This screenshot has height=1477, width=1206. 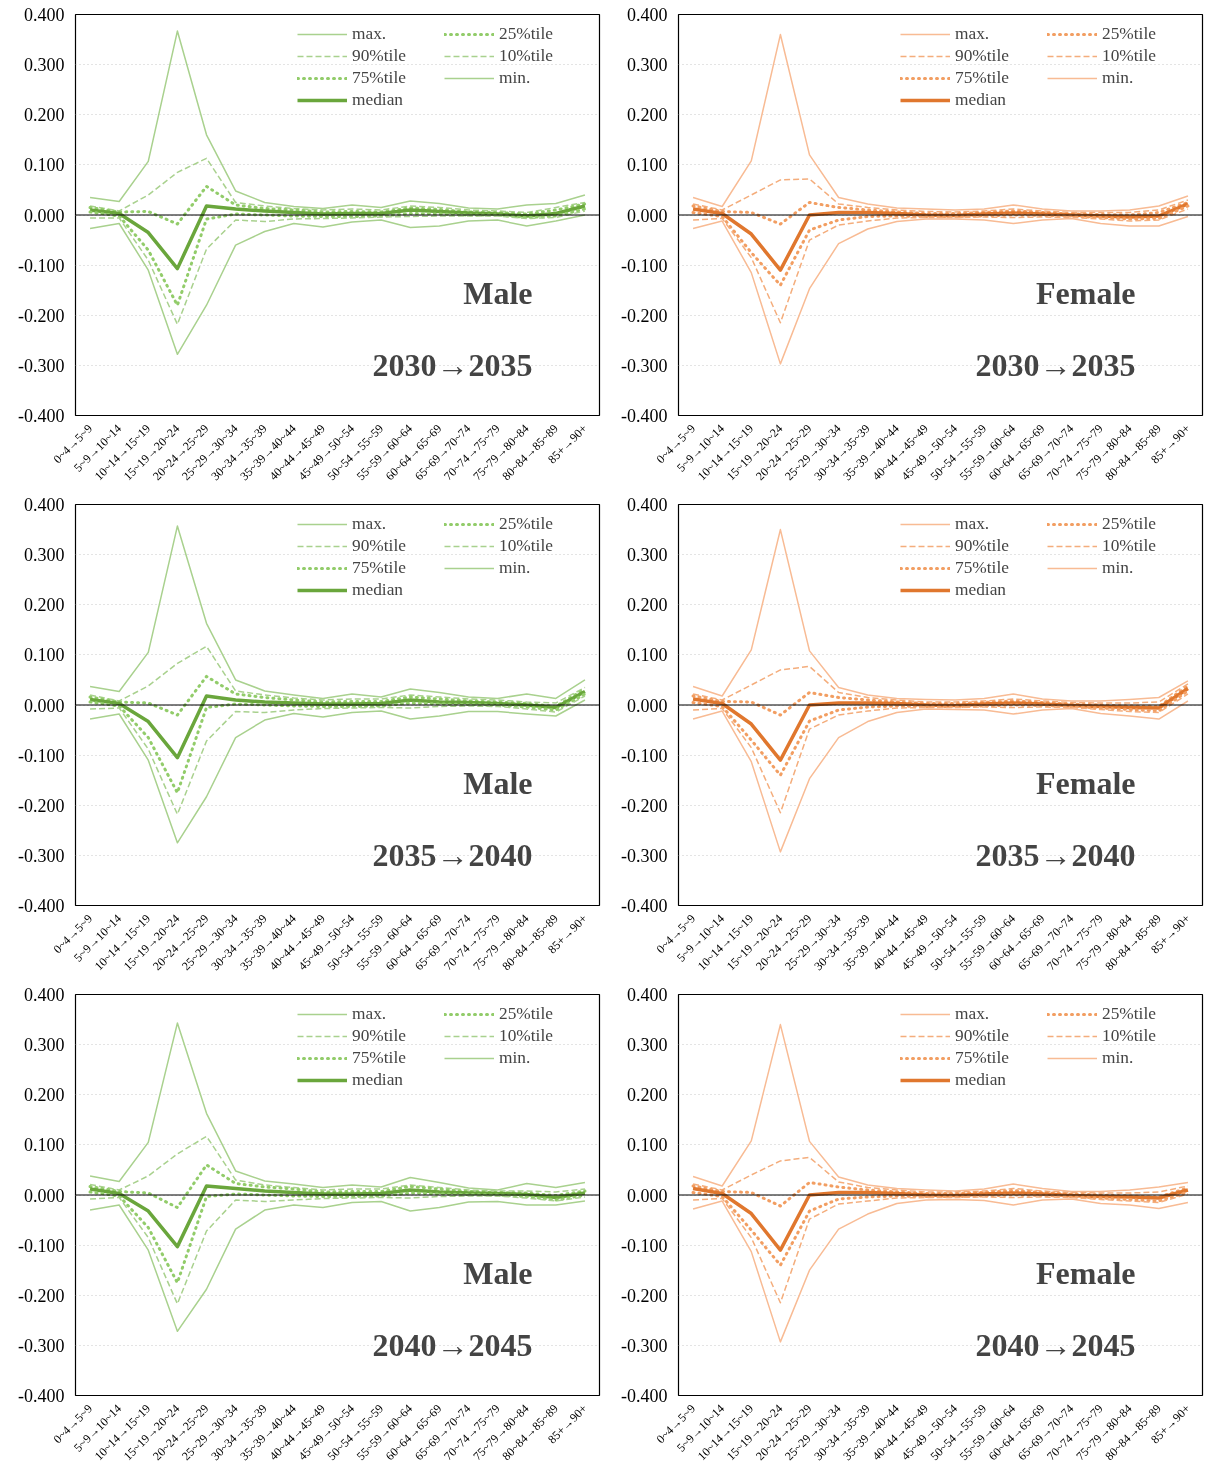 What do you see at coordinates (452, 1345) in the screenshot?
I see `text: 2040→2045` at bounding box center [452, 1345].